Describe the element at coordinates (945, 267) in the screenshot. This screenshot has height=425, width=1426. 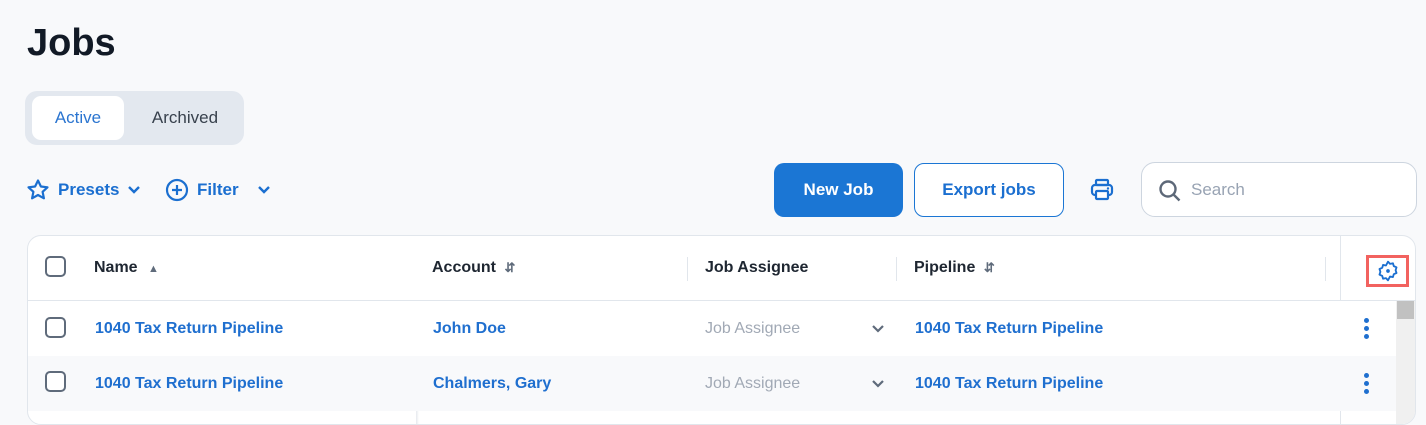
I see `column-label: Pipeline` at that location.